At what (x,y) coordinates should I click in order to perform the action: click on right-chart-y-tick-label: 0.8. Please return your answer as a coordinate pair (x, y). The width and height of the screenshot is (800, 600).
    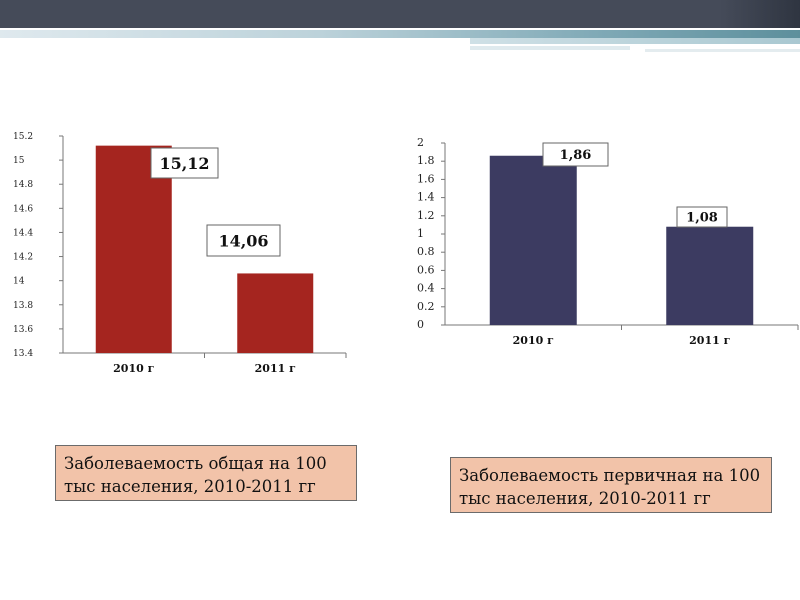
    Looking at the image, I should click on (426, 251).